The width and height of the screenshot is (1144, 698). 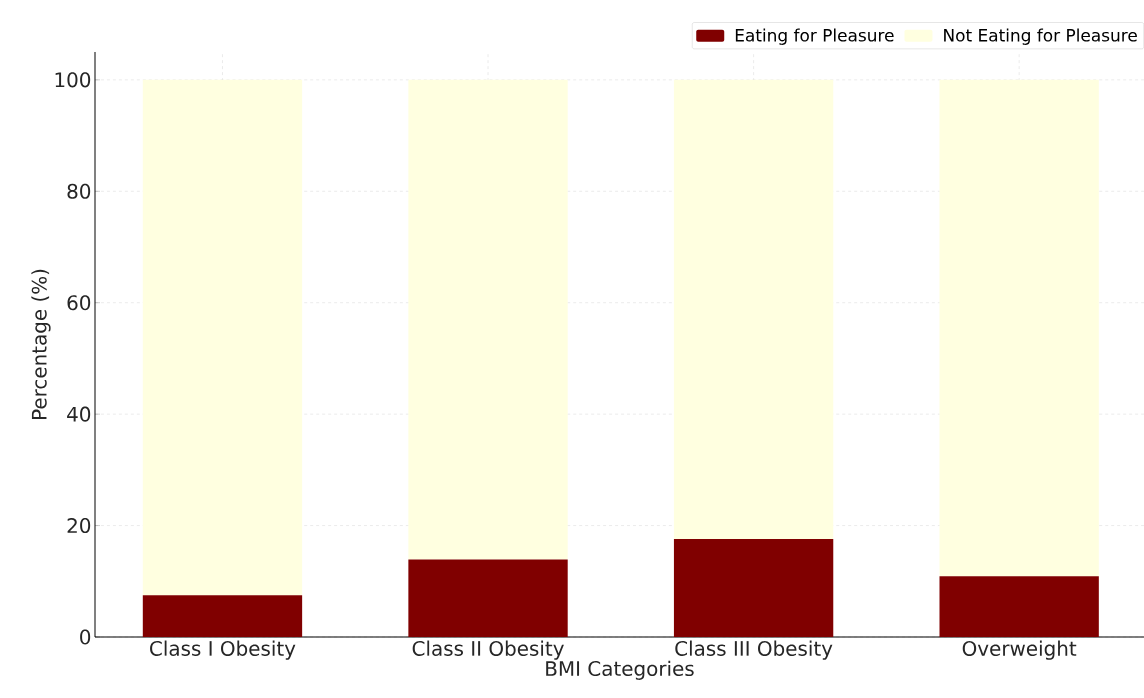 I want to click on legend-label: Not Eating for Pleasure, so click(x=1040, y=36).